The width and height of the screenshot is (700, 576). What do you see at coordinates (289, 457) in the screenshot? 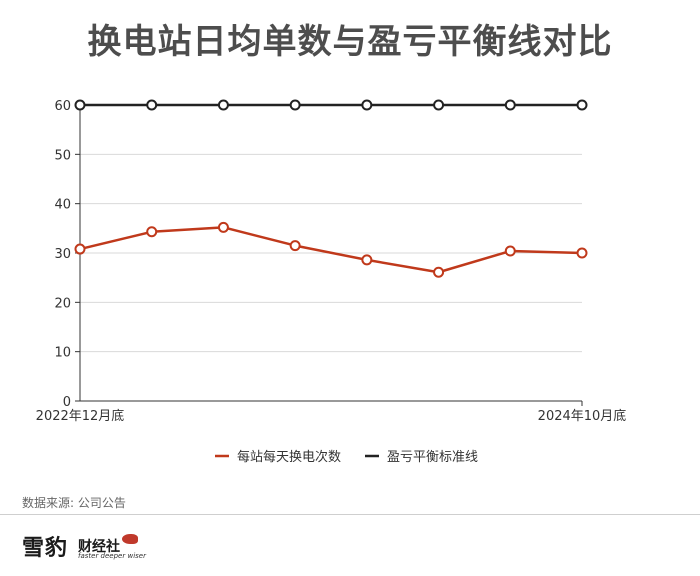
I see `legend-label: 每站每天换电次数` at bounding box center [289, 457].